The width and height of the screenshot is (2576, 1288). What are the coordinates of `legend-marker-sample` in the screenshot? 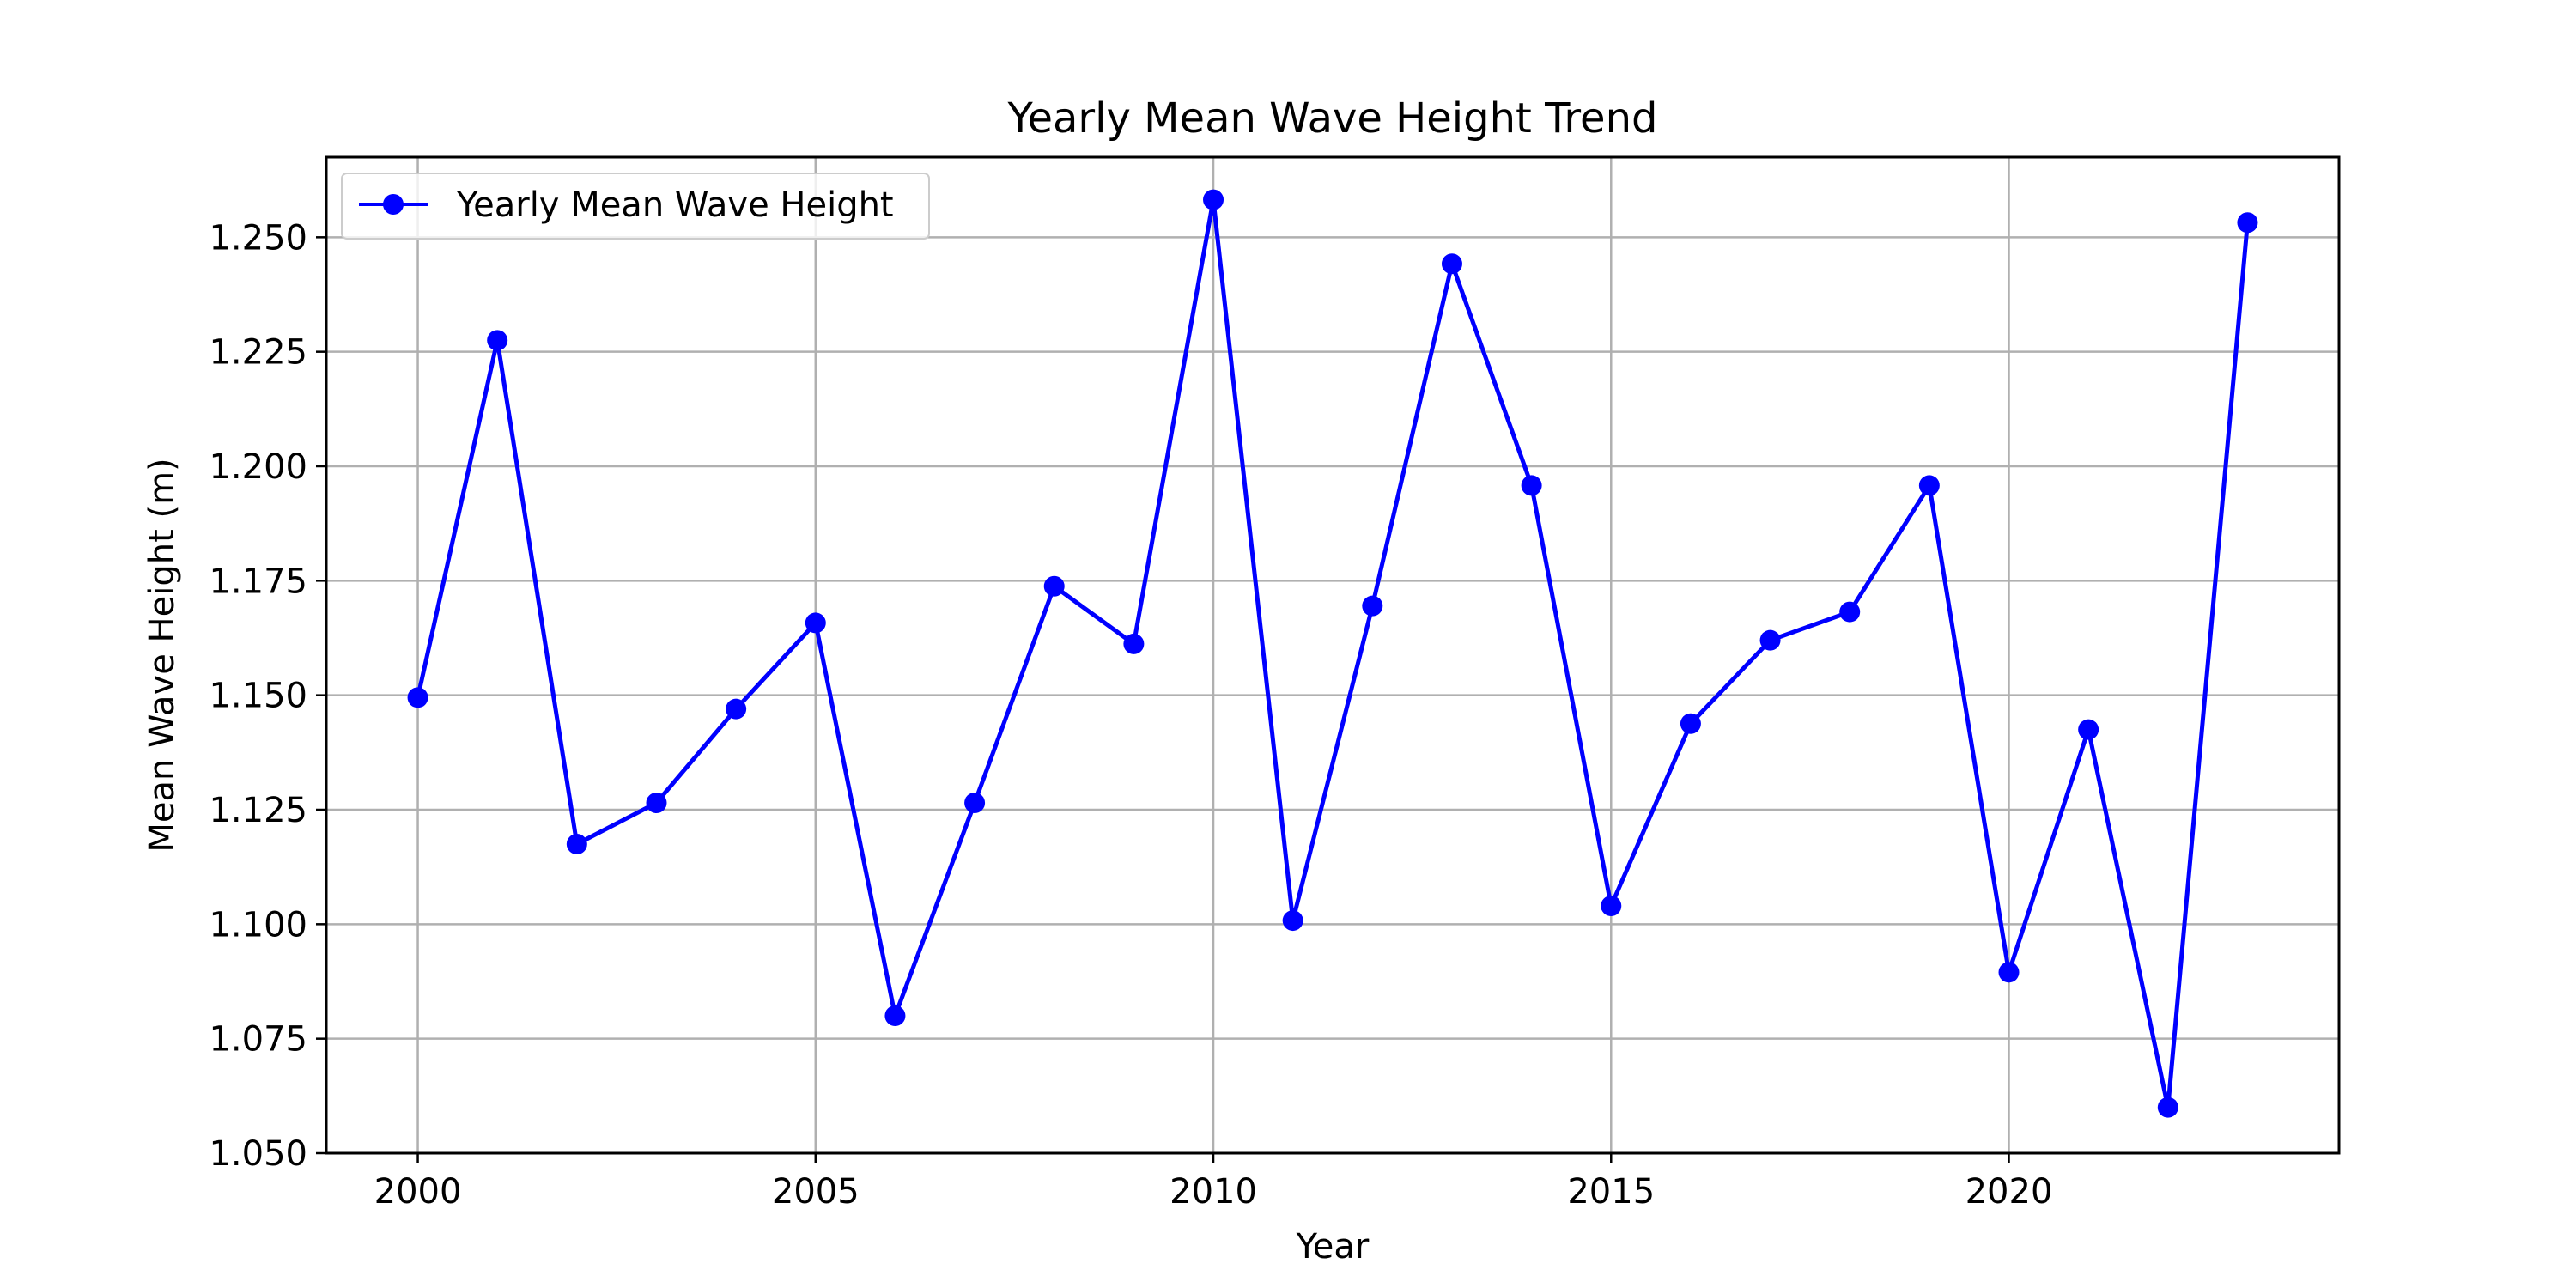 It's located at (393, 204).